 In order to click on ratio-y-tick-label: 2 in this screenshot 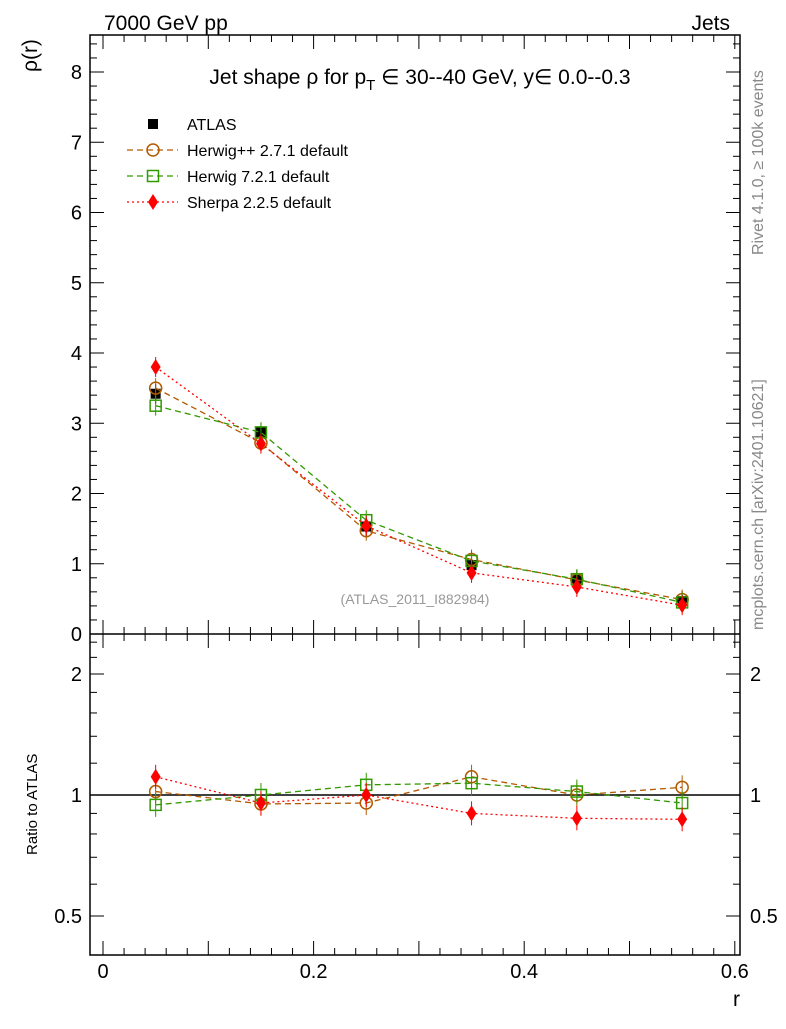, I will do `click(76, 675)`.